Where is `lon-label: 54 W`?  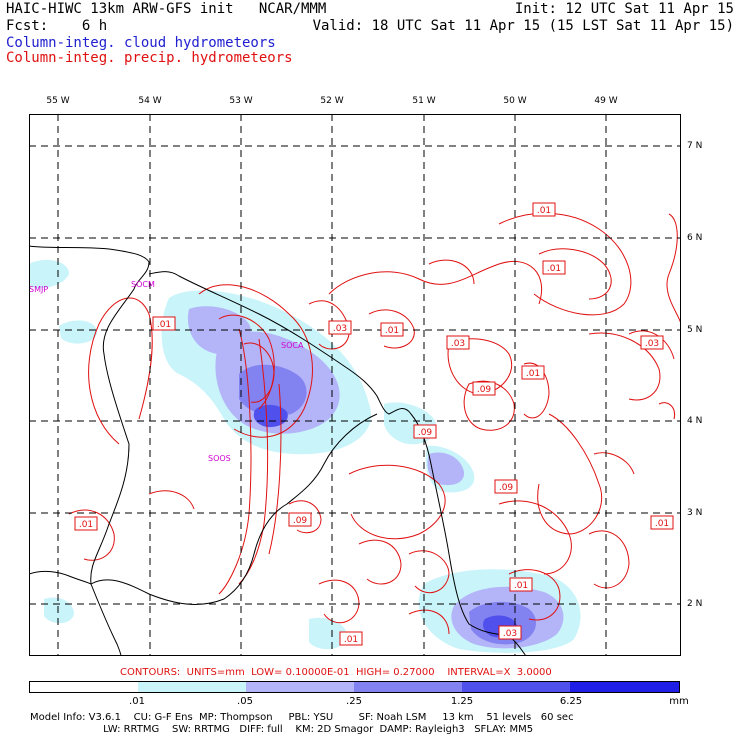 lon-label: 54 W is located at coordinates (150, 101).